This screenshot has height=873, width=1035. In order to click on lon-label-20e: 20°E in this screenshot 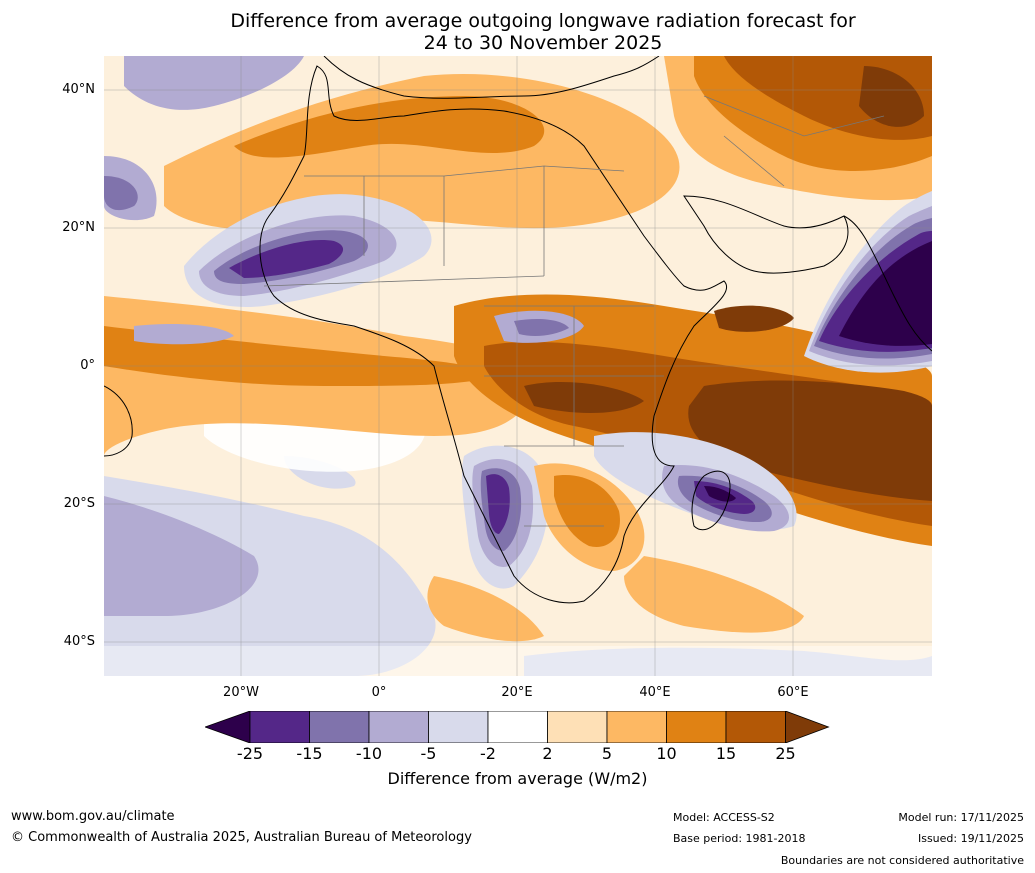, I will do `click(517, 692)`.